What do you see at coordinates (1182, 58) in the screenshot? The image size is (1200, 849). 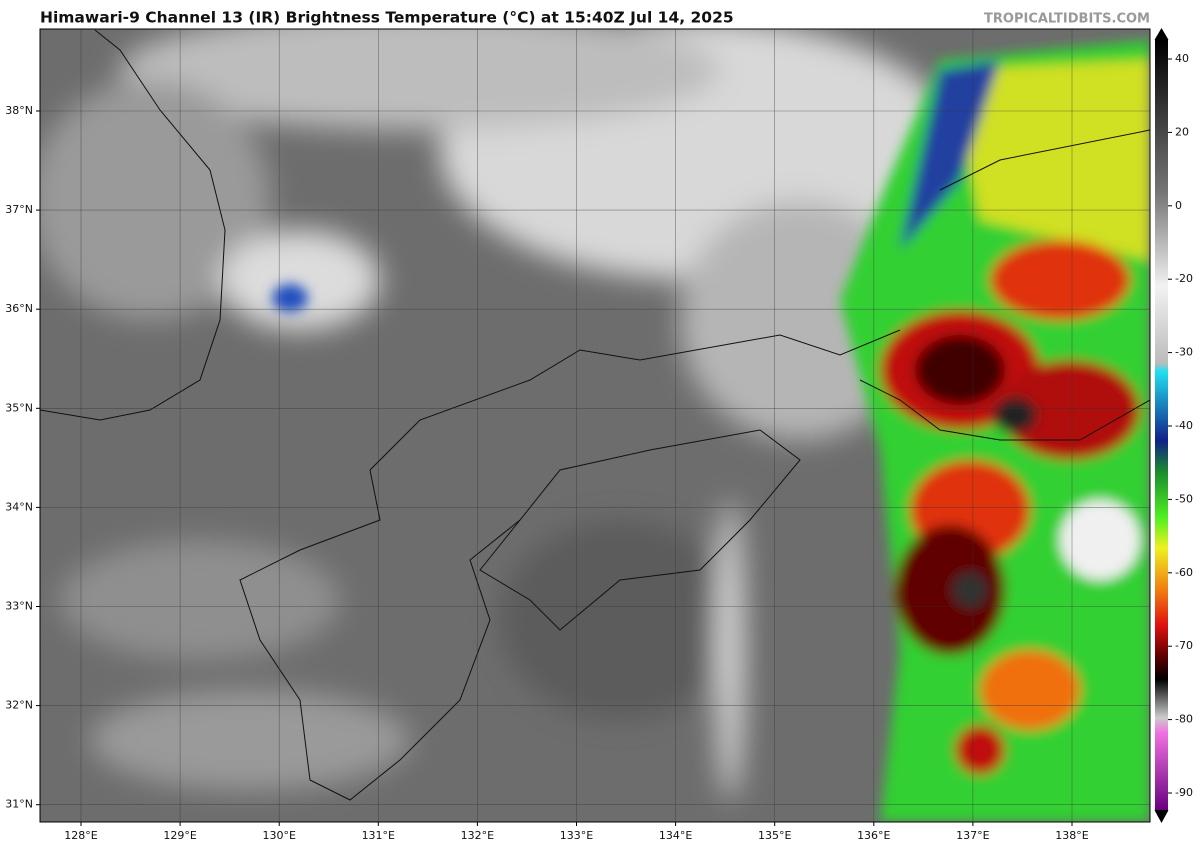 I see `colorbar-label: 40` at bounding box center [1182, 58].